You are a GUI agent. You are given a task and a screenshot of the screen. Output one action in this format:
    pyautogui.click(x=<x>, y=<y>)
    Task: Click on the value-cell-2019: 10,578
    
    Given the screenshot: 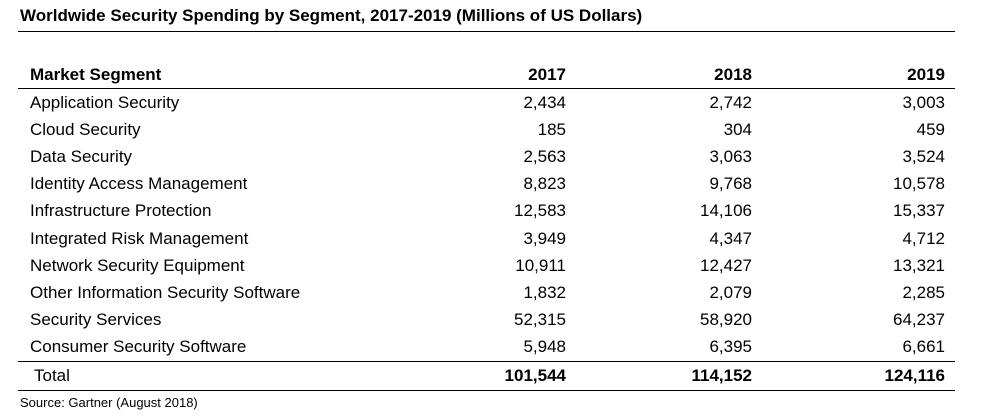 What is the action you would take?
    pyautogui.click(x=919, y=184)
    